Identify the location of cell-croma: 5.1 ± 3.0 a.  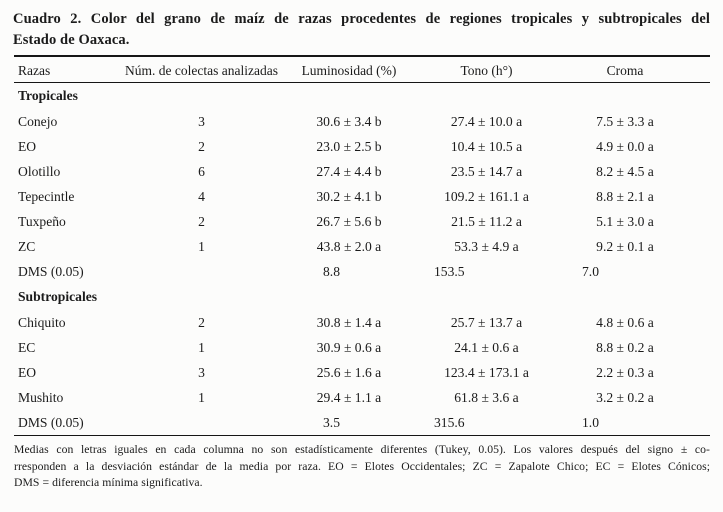
(625, 221).